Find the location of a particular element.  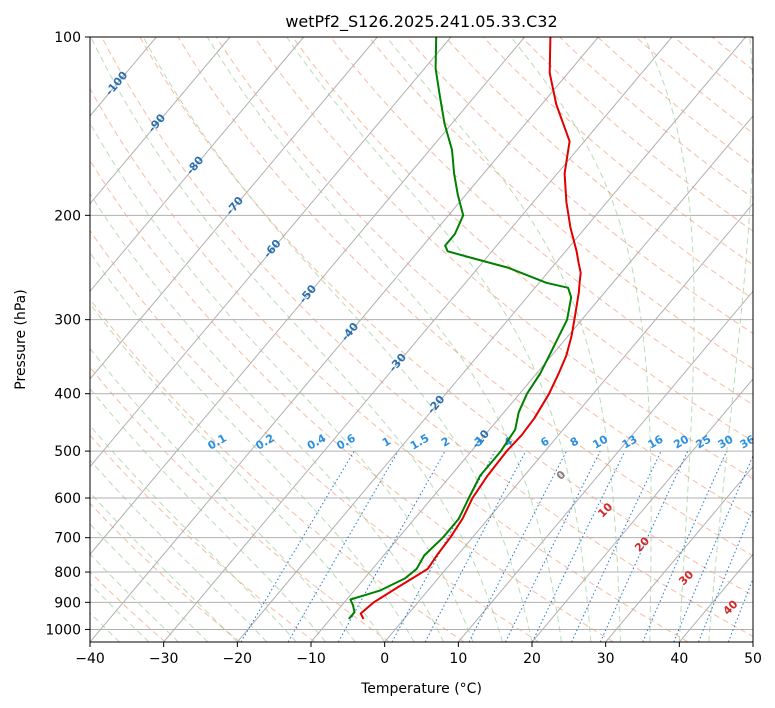

y-tick-label: 500 is located at coordinates (67, 452).